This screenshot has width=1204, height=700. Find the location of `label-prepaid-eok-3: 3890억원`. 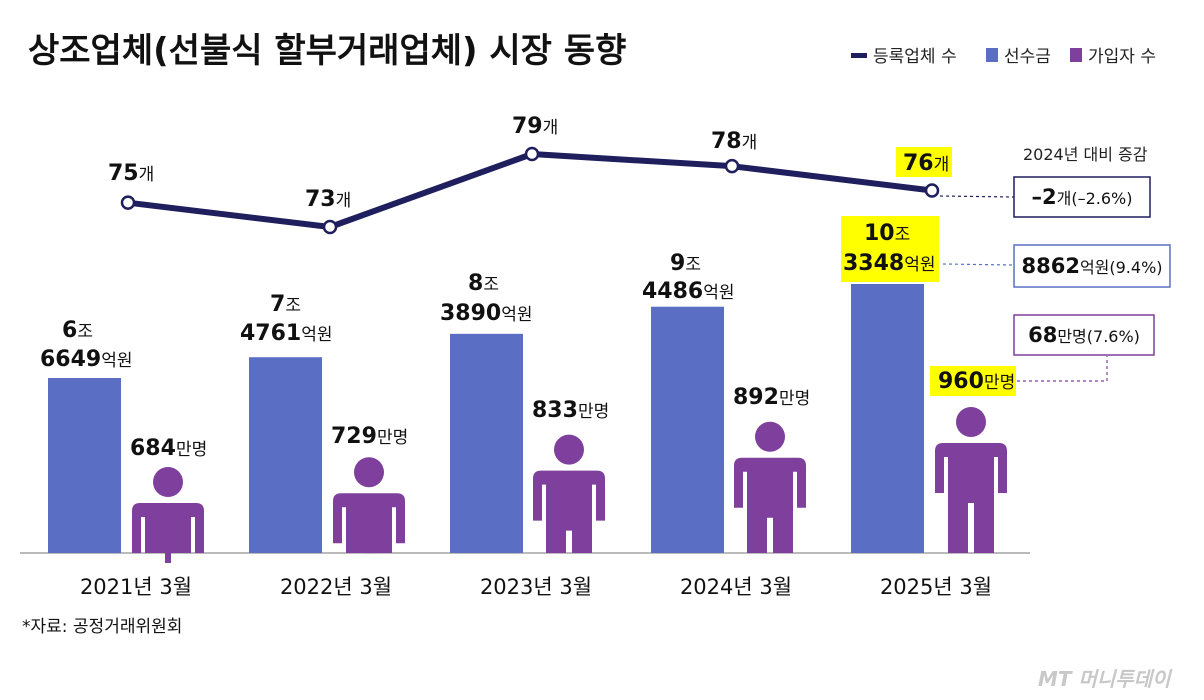

label-prepaid-eok-3: 3890억원 is located at coordinates (486, 313).